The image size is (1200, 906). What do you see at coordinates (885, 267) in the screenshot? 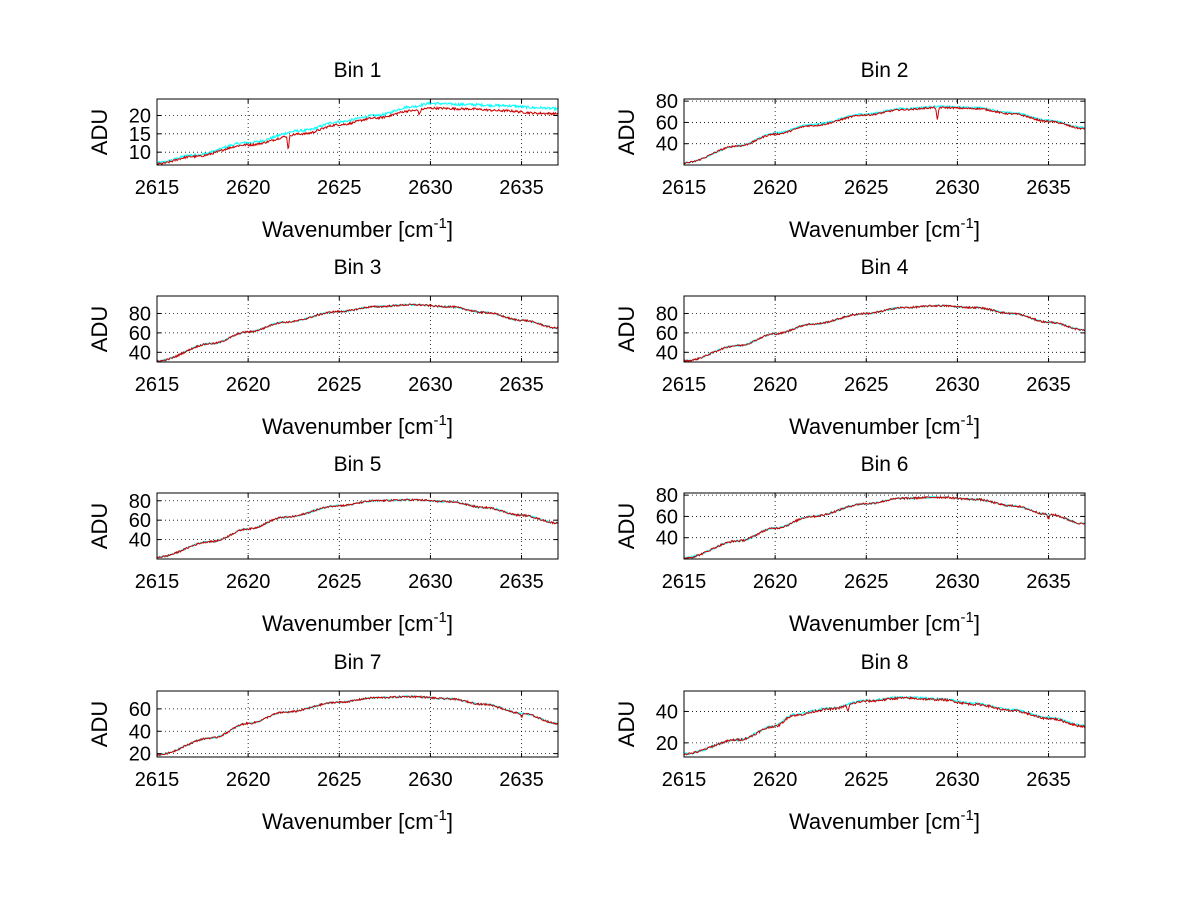
I see `subplot-title: Bin 4` at bounding box center [885, 267].